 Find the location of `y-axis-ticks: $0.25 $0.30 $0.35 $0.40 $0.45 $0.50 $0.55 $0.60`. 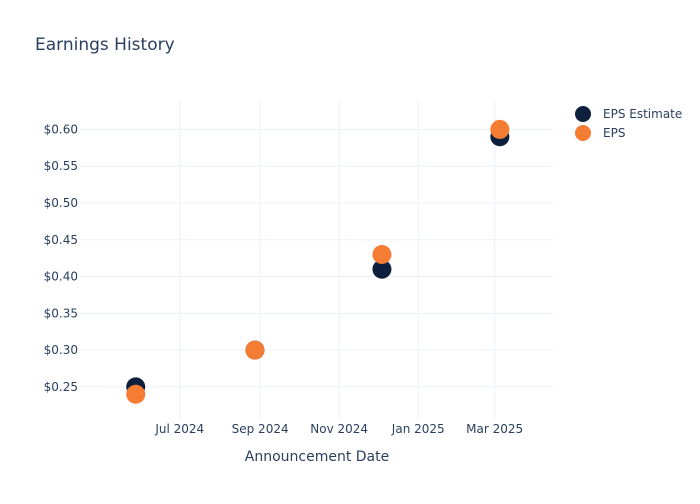

y-axis-ticks: $0.25 $0.30 $0.35 $0.40 $0.45 $0.50 $0.55 $0.60 is located at coordinates (61, 257).